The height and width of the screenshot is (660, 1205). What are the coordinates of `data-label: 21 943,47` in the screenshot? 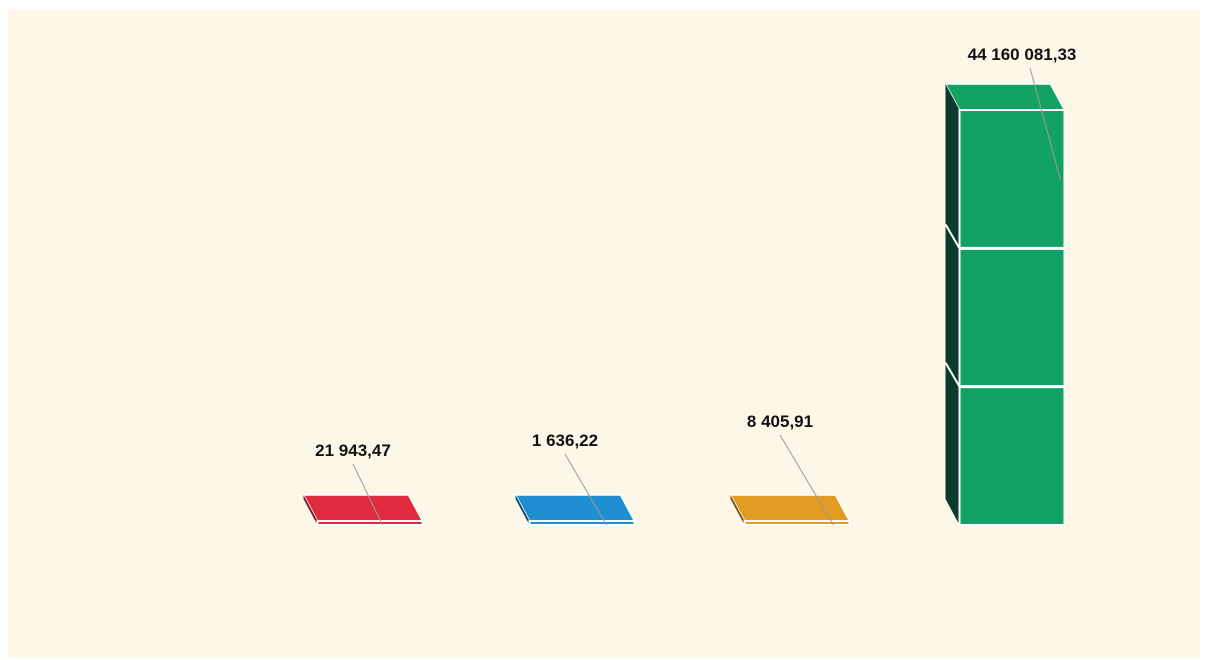 It's located at (353, 450).